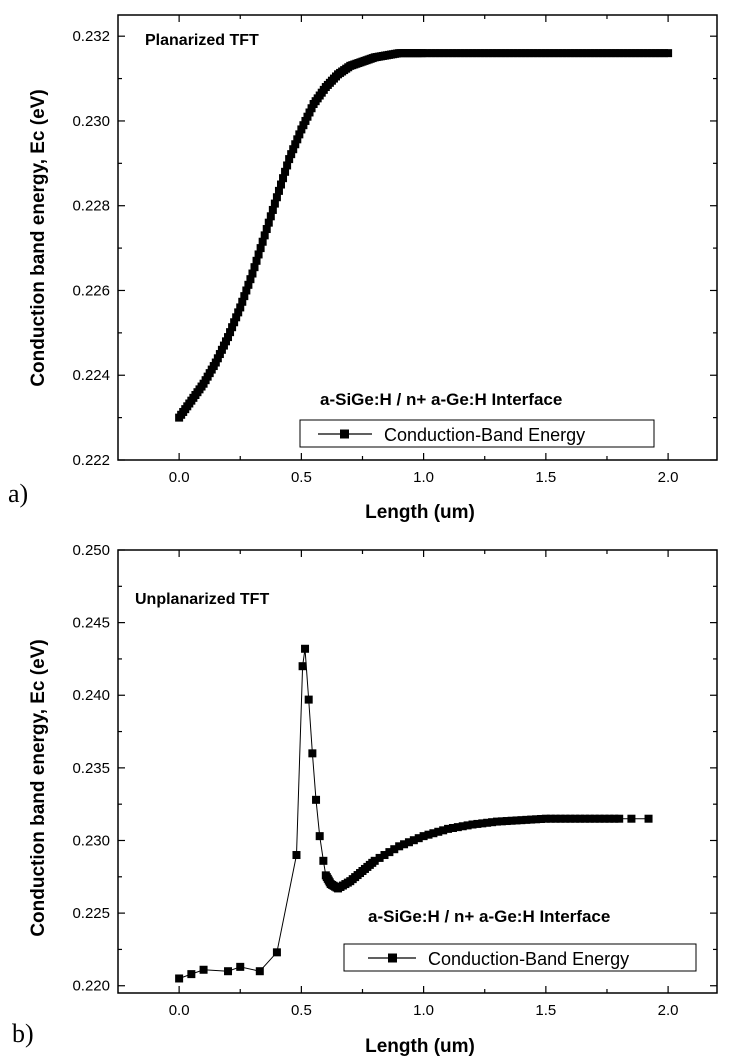  Describe the element at coordinates (545, 1010) in the screenshot. I see `panel-b-x-tick-label: 1.5` at that location.